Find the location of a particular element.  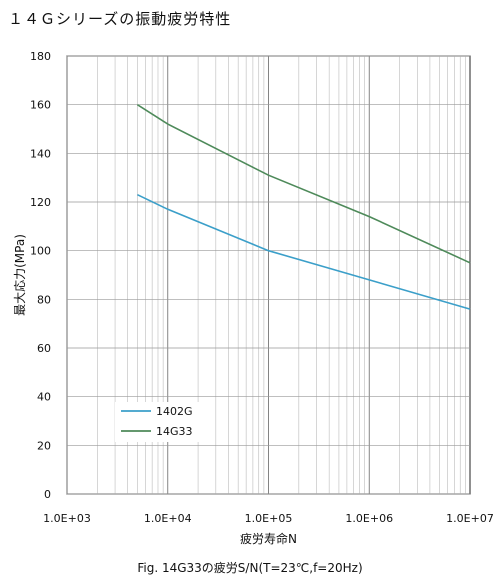

x-tick-label: 1.0E+03 is located at coordinates (67, 518).